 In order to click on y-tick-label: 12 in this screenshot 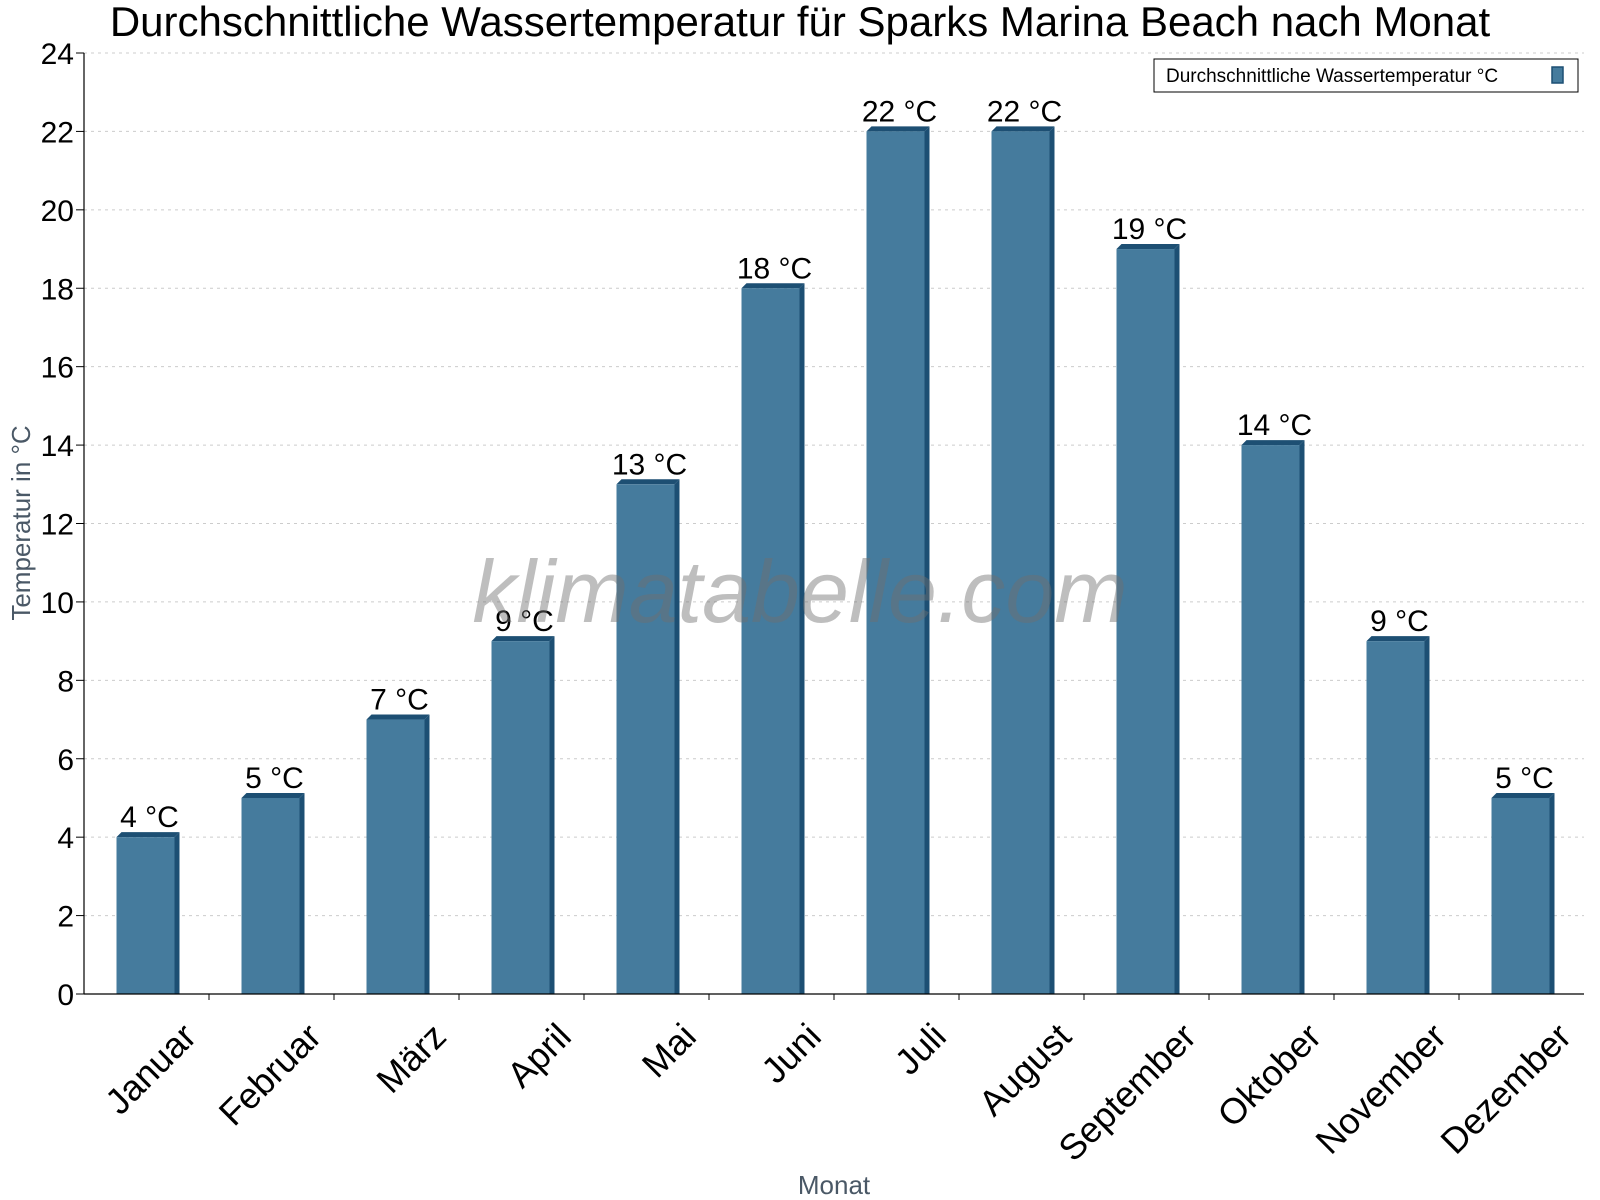, I will do `click(57, 525)`.